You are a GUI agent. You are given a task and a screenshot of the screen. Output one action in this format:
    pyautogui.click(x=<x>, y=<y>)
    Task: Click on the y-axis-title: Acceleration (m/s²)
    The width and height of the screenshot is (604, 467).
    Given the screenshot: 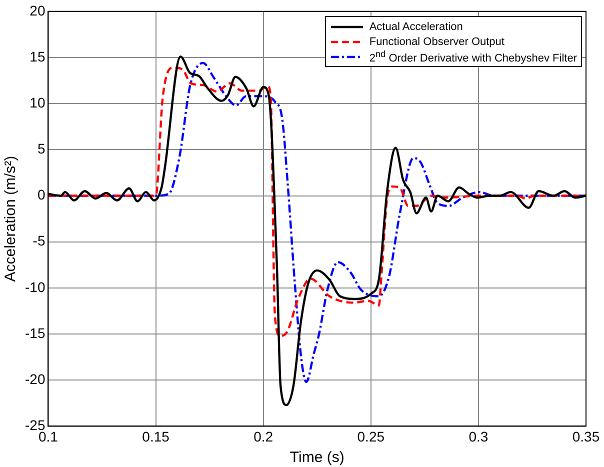 What is the action you would take?
    pyautogui.click(x=11, y=219)
    